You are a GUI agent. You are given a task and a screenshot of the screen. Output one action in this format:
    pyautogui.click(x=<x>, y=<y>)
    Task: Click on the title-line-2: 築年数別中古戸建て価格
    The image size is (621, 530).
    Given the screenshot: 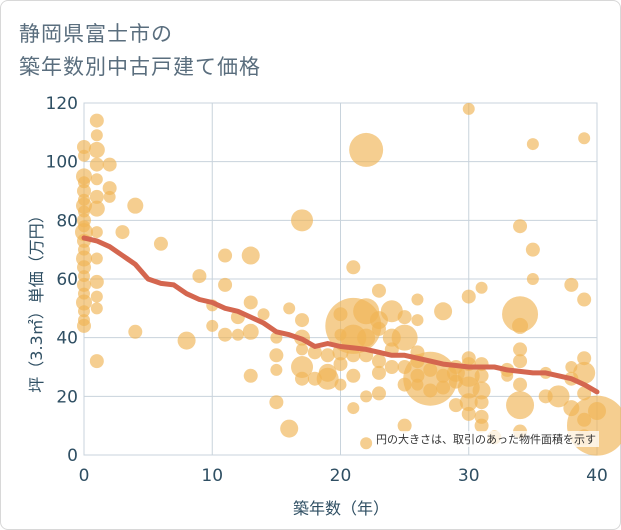 What is the action you would take?
    pyautogui.click(x=140, y=67)
    